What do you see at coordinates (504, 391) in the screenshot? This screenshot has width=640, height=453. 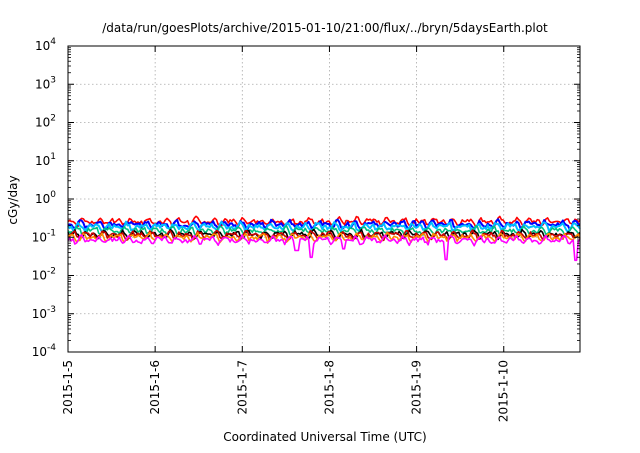 I see `x-tick-label: 2015-1-10` at bounding box center [504, 391].